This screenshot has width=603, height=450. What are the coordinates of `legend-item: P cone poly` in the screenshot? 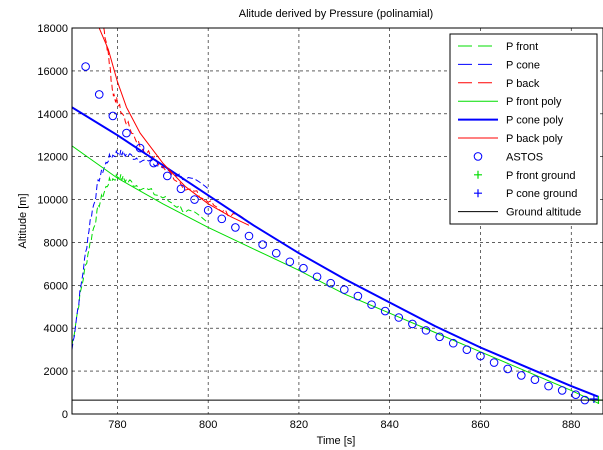 It's located at (511, 121).